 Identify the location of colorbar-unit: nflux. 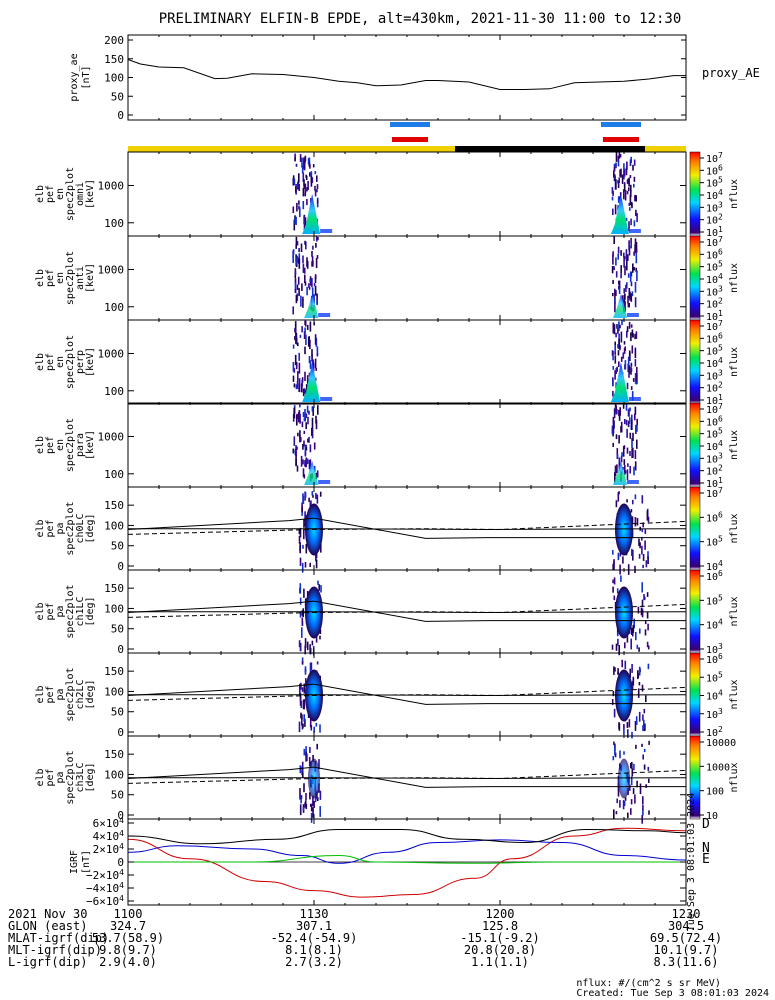
(734, 278).